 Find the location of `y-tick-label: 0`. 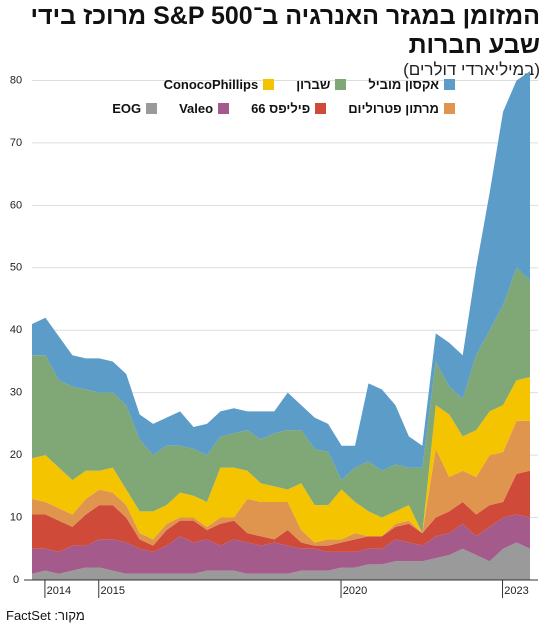

y-tick-label: 0 is located at coordinates (16, 580).